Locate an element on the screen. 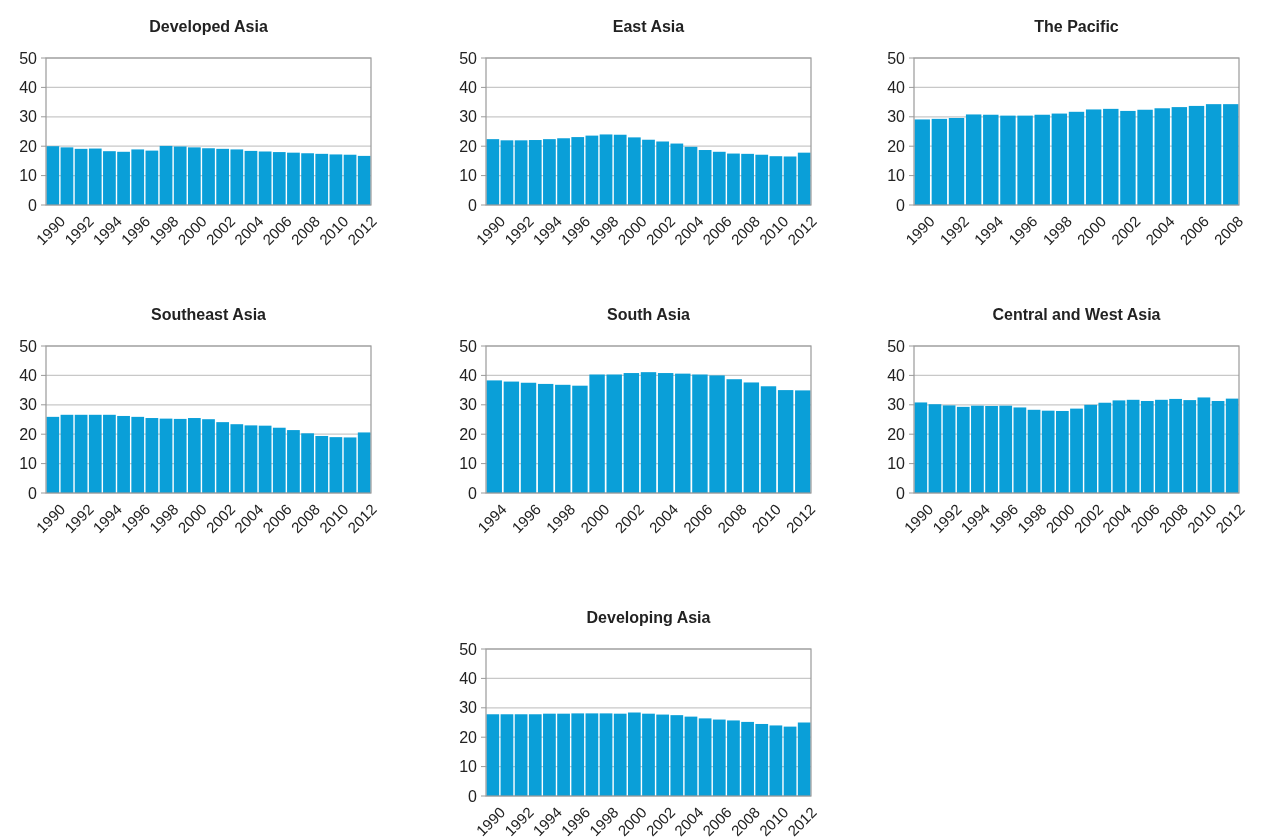 Image resolution: width=1268 pixels, height=840 pixels. chart-title: East Asia is located at coordinates (648, 26).